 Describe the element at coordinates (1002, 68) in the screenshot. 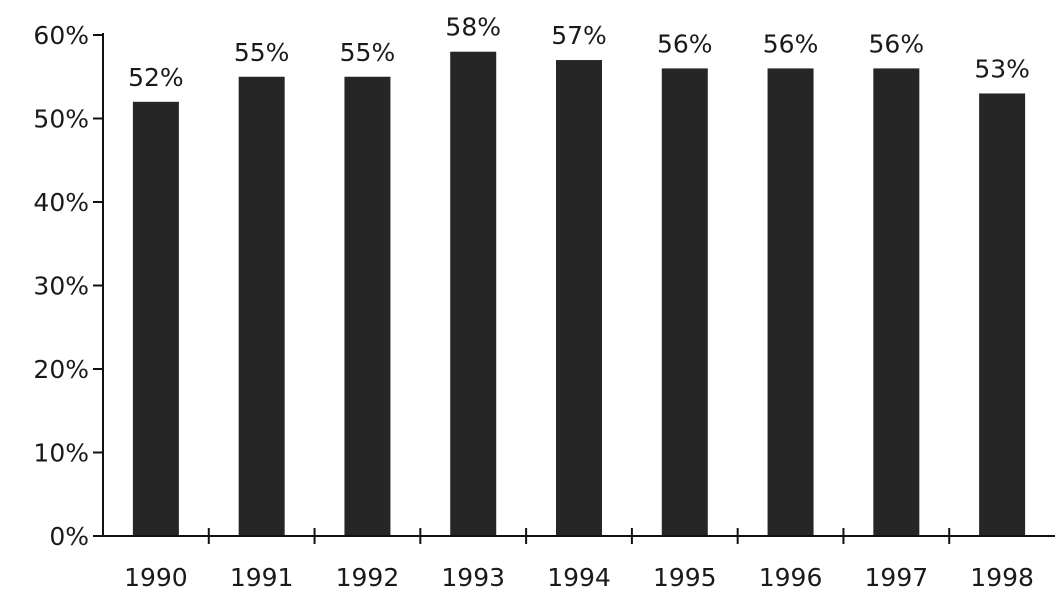

I see `data-label-1998: 53%` at that location.